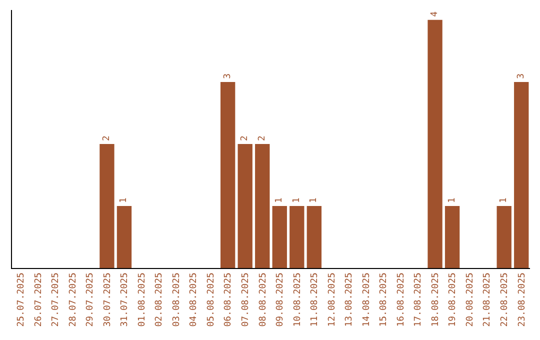 This screenshot has width=540, height=340. Describe the element at coordinates (522, 299) in the screenshot. I see `x-tick-label: 23.08.2025` at that location.